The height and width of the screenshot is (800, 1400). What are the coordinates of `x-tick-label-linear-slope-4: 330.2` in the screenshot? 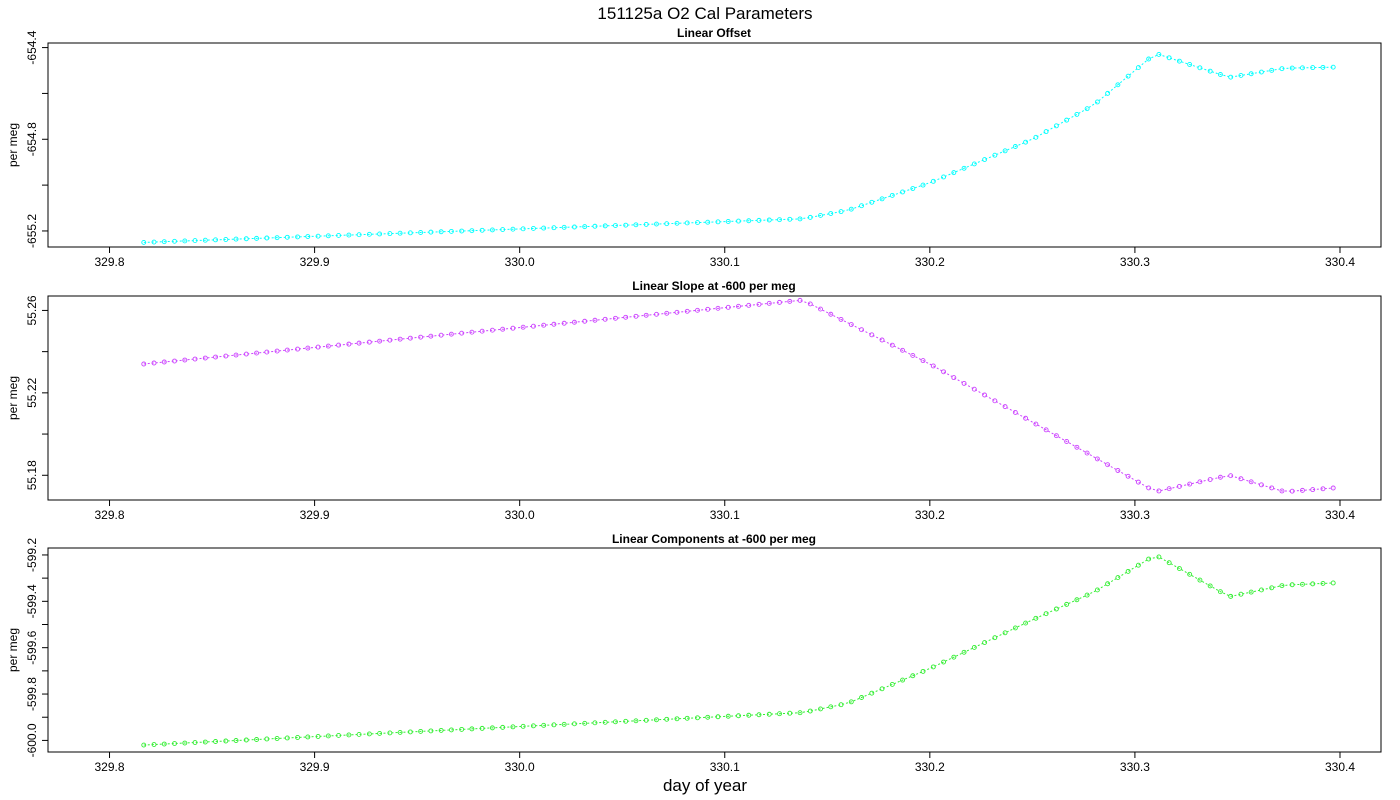 It's located at (930, 515).